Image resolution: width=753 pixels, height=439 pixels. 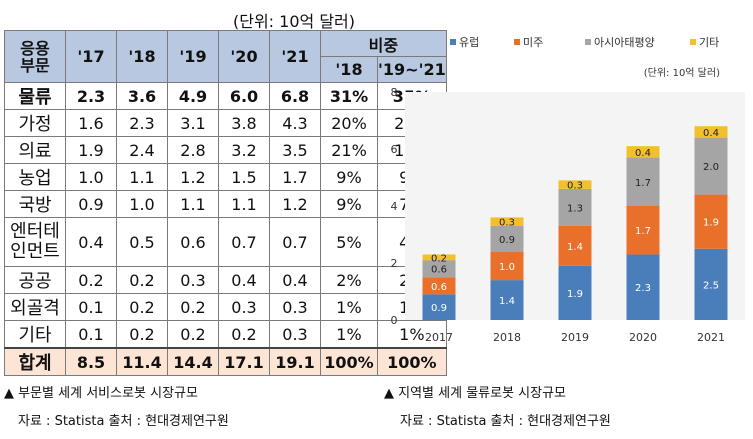 I want to click on year-header: '19, so click(x=193, y=56).